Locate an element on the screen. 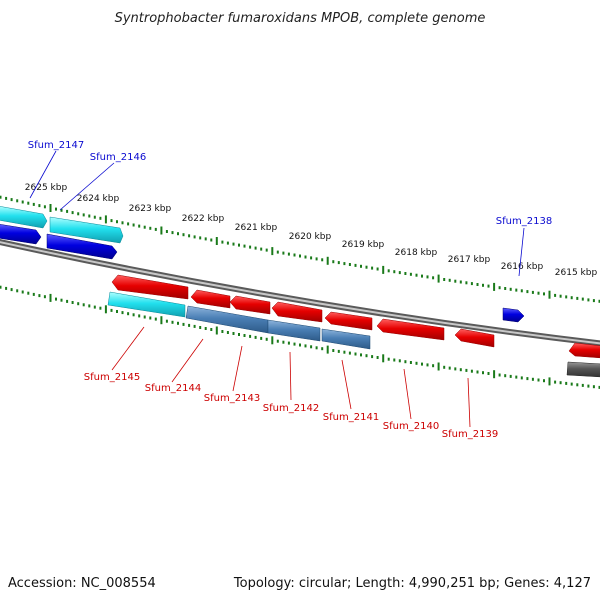  ruler-label: 2619 kbp is located at coordinates (363, 245).